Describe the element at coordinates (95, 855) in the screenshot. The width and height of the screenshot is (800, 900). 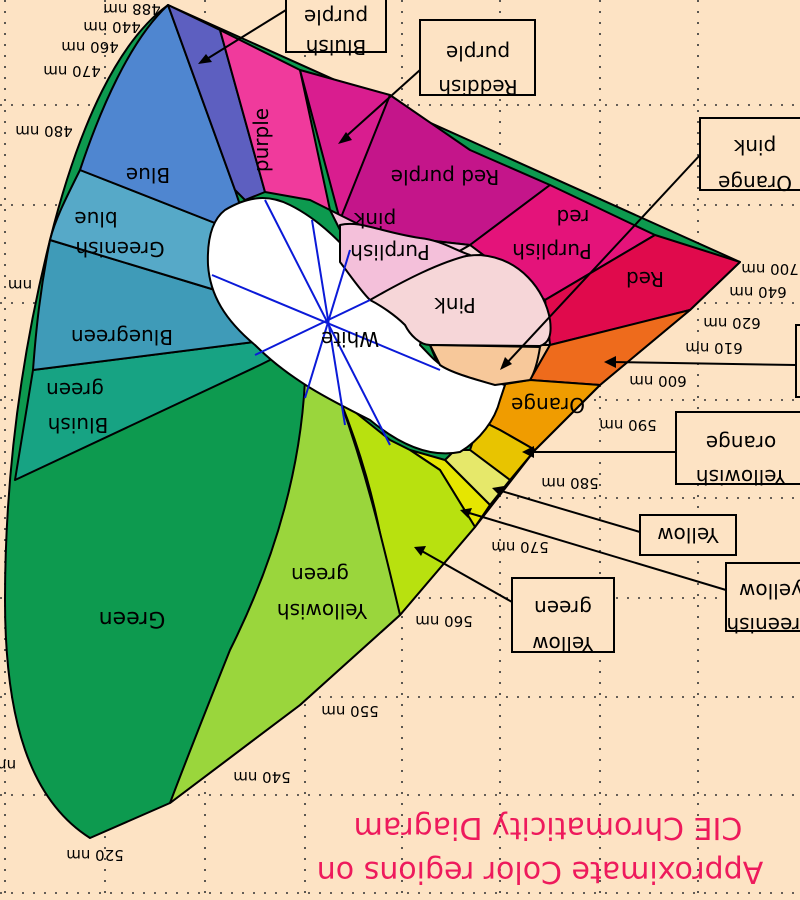
I see `wl-520: 520 nm` at that location.